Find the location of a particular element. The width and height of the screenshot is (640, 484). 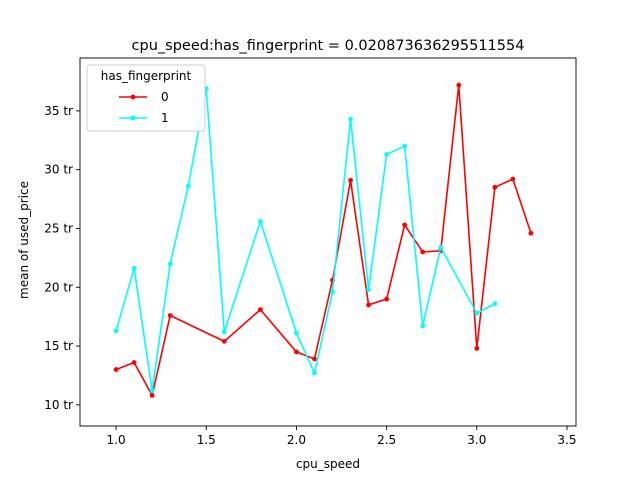

x-tick-label: 3.0 is located at coordinates (476, 440).